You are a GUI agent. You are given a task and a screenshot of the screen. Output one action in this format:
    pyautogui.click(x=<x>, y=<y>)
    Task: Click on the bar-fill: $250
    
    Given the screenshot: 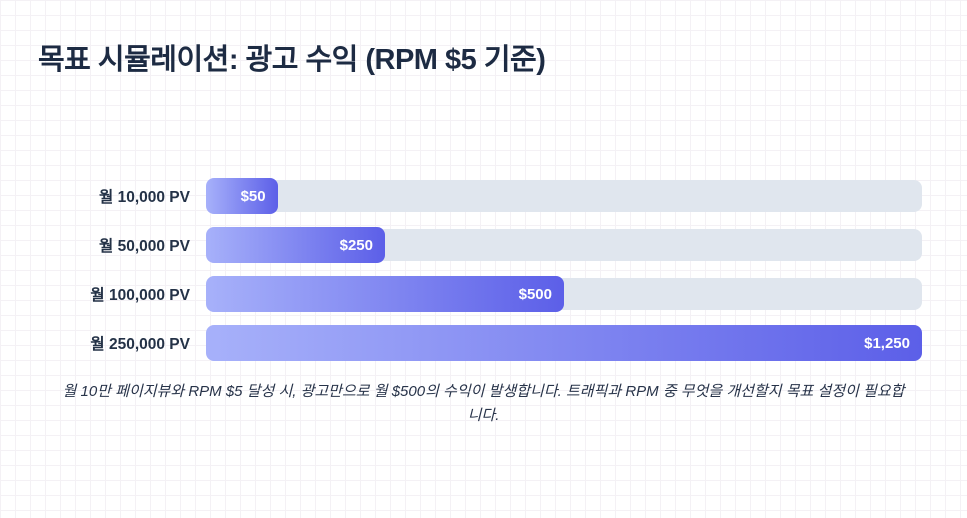 What is the action you would take?
    pyautogui.click(x=295, y=245)
    